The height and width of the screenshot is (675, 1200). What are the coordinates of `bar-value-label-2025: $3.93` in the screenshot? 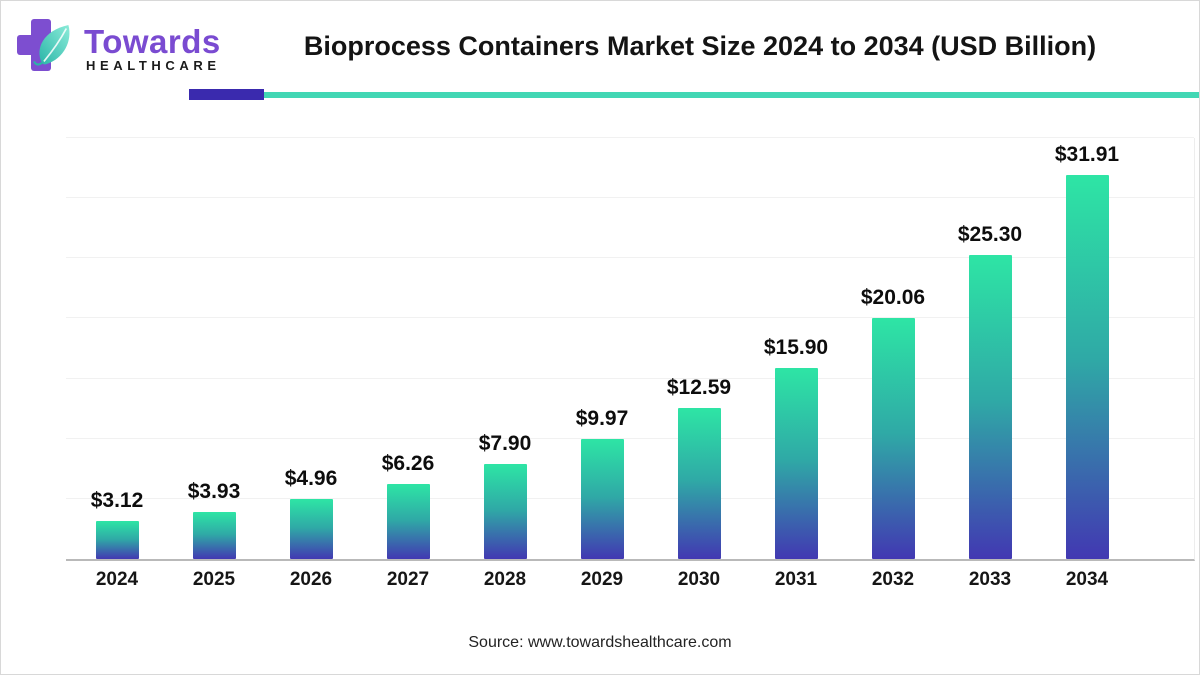 It's located at (214, 491).